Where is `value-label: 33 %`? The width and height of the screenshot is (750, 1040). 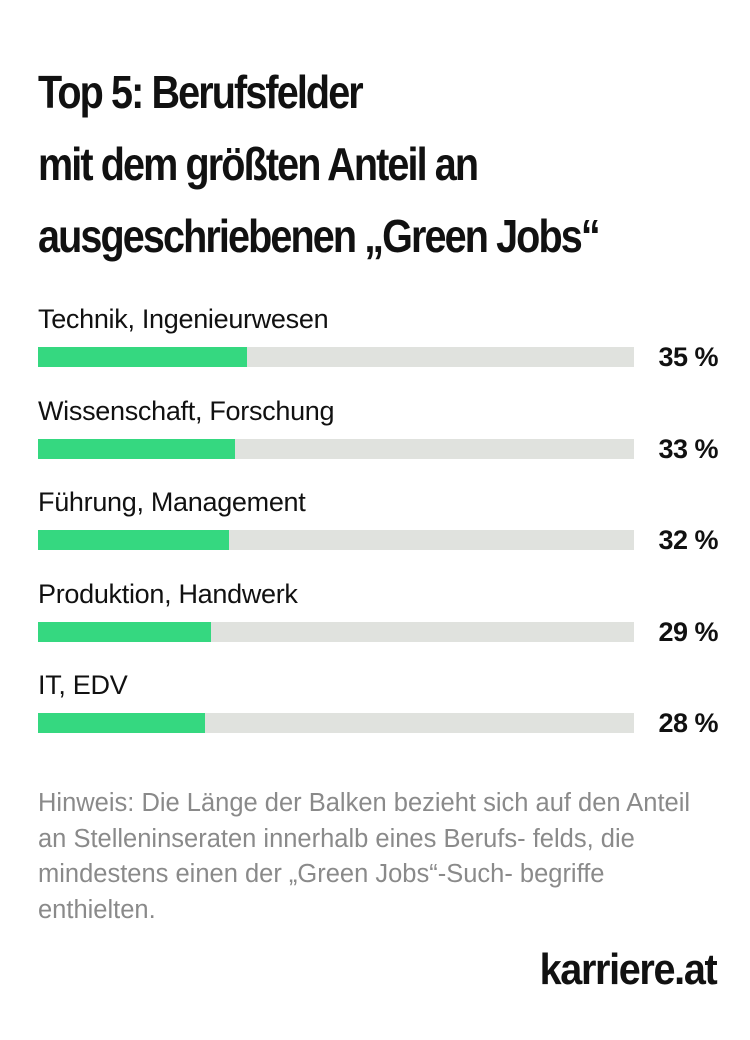
value-label: 33 % is located at coordinates (688, 448).